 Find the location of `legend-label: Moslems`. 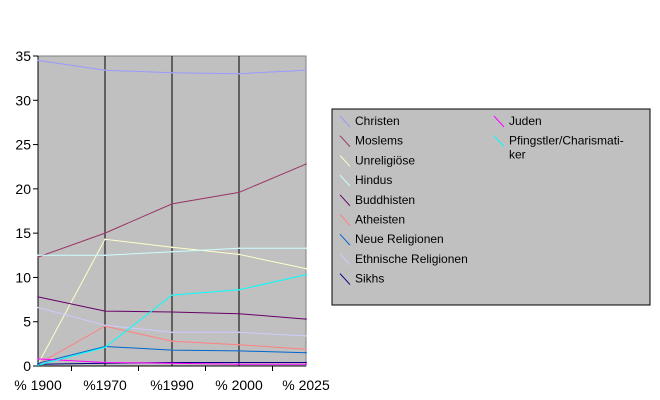

legend-label: Moslems is located at coordinates (379, 141).